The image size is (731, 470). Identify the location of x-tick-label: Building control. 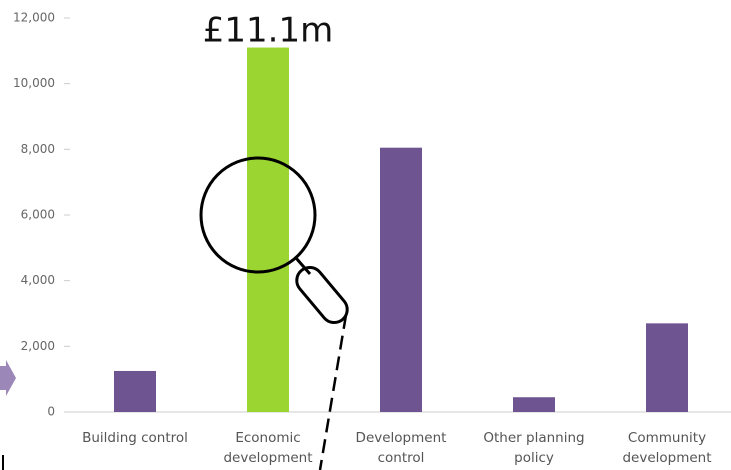
(135, 438).